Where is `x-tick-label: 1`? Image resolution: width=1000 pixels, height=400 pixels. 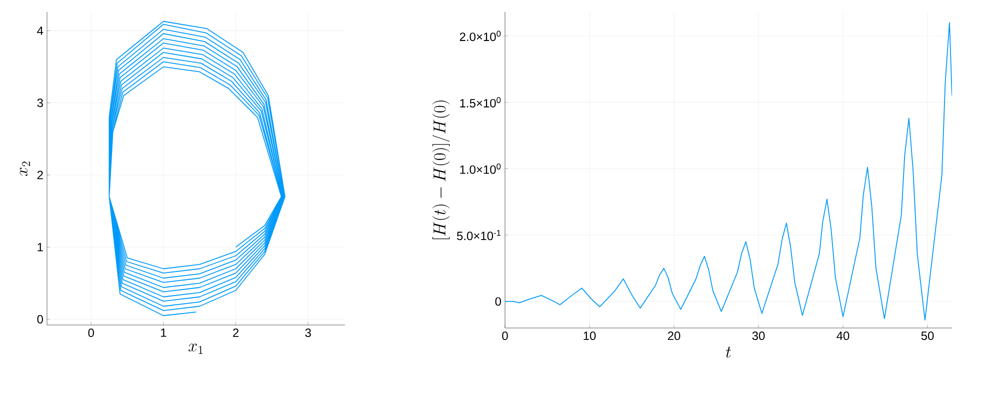
x-tick-label: 1 is located at coordinates (163, 332).